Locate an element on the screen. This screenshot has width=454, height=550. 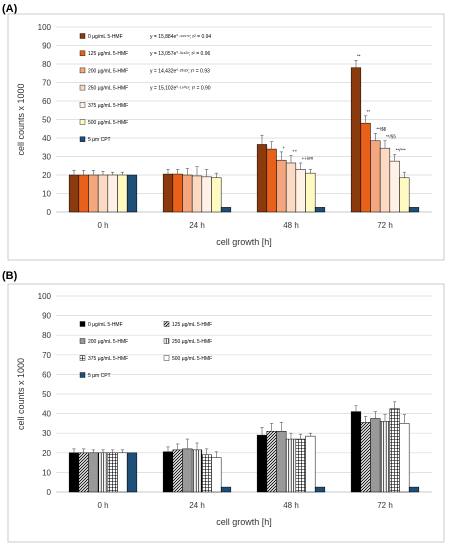
legend-label: 125 µg/mL 5-HMF is located at coordinates (192, 325).